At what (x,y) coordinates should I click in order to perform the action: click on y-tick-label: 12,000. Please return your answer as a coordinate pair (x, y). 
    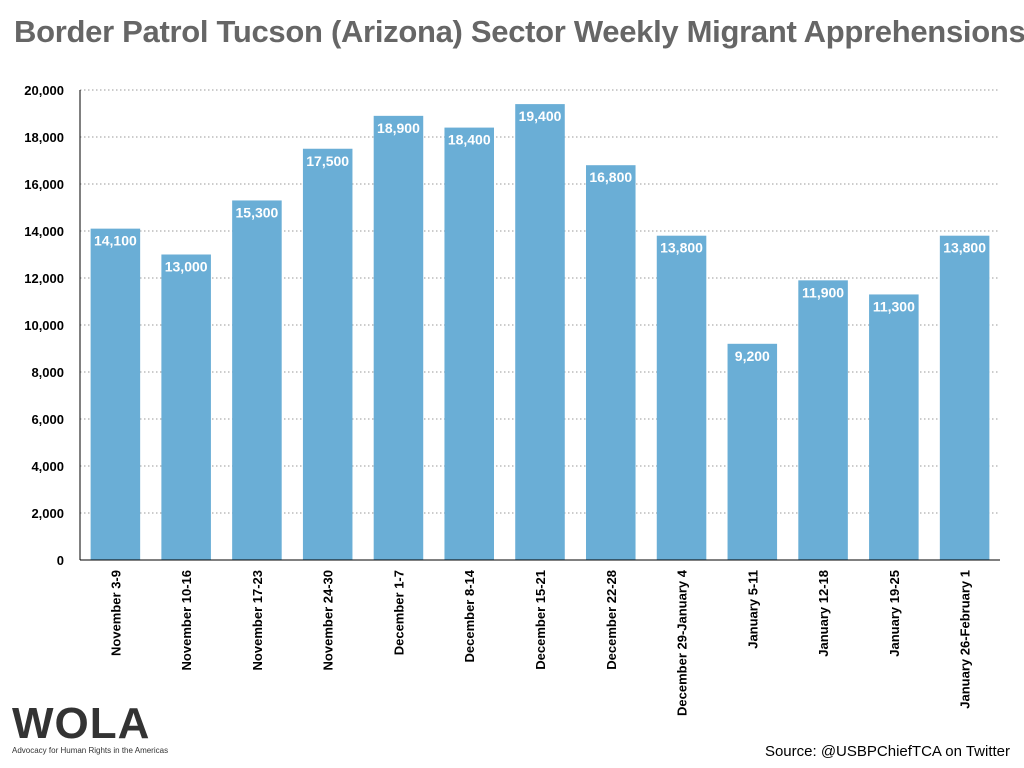
    Looking at the image, I should click on (44, 278).